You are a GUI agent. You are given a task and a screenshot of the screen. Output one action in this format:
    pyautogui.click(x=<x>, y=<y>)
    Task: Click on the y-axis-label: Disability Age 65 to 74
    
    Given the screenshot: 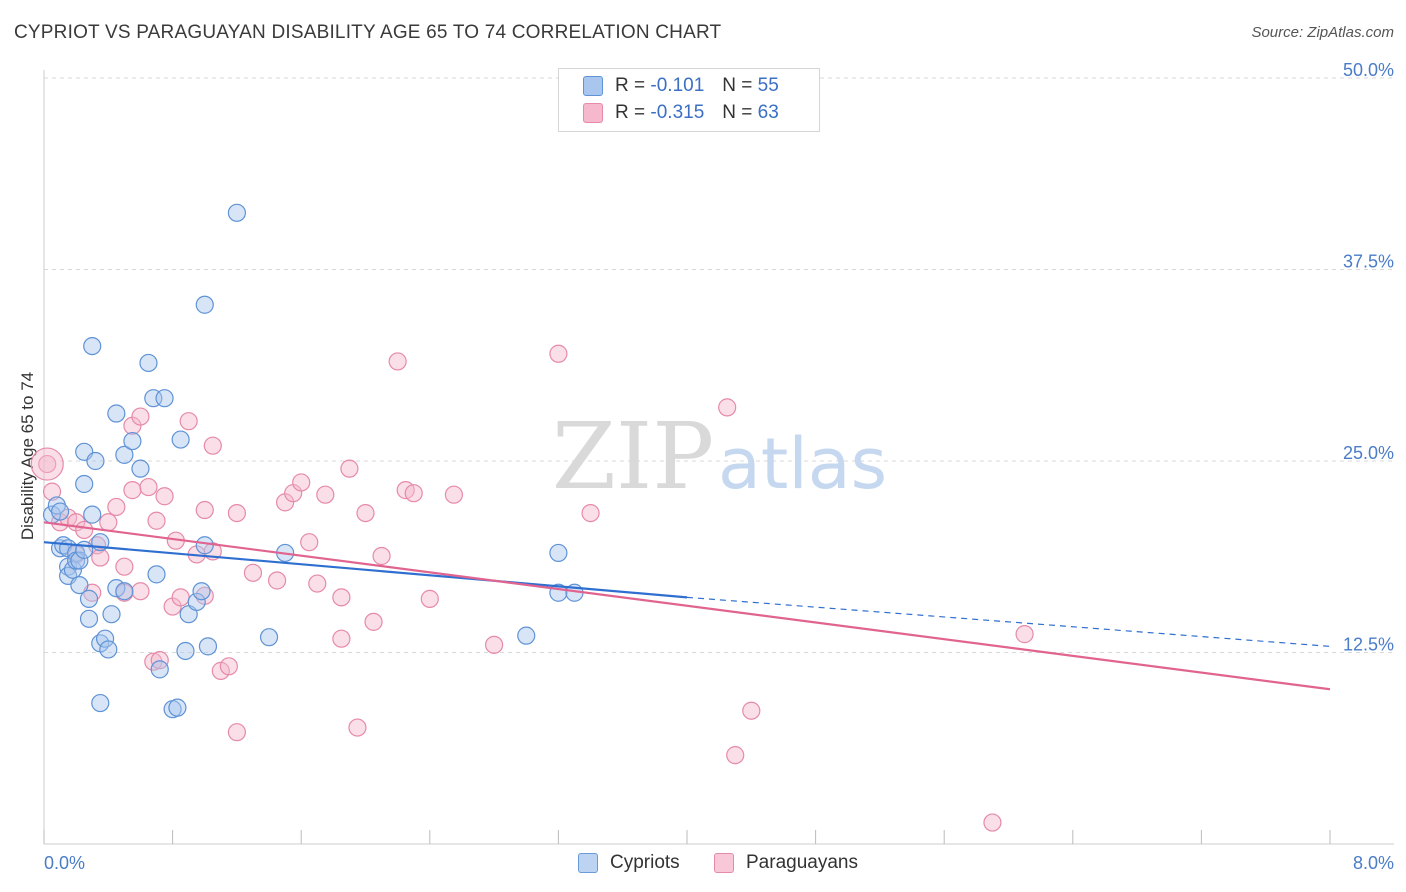 What is the action you would take?
    pyautogui.click(x=27, y=456)
    